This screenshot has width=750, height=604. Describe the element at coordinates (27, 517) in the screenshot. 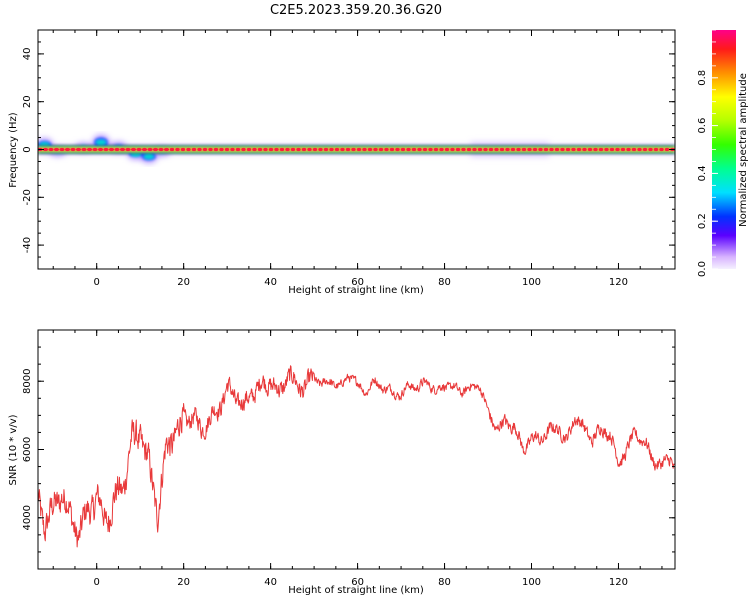

I see `y-tick-label: 4000` at that location.